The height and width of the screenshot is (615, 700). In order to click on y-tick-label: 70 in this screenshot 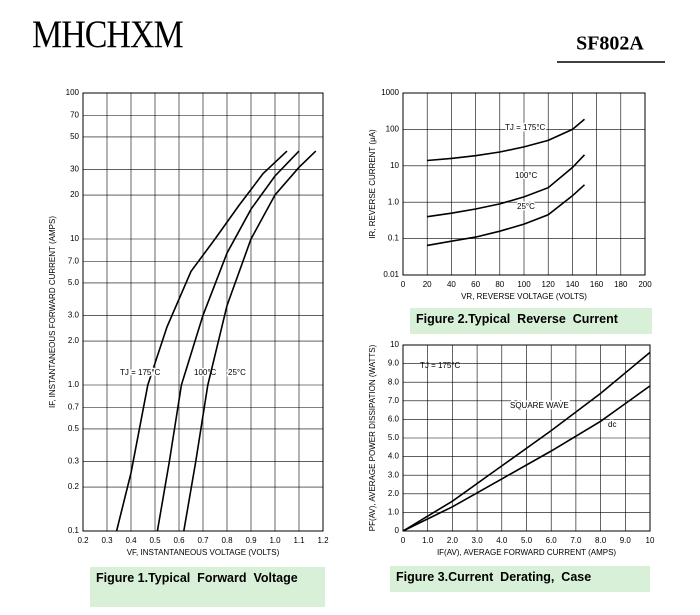, I will do `click(74, 115)`.